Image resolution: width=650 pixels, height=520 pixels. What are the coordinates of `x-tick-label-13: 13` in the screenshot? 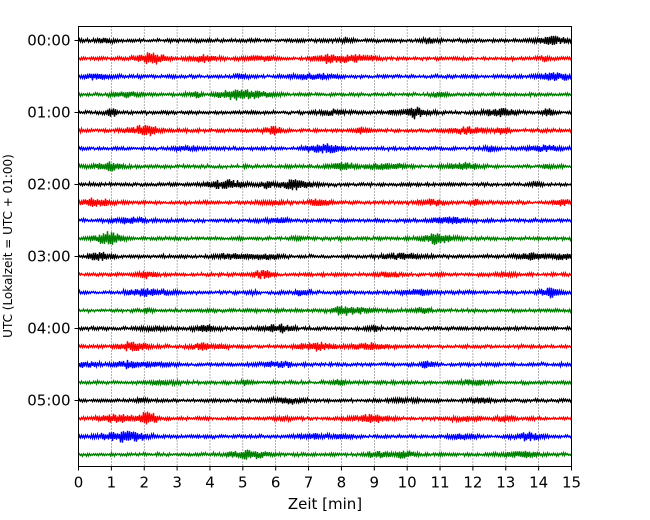 It's located at (505, 483).